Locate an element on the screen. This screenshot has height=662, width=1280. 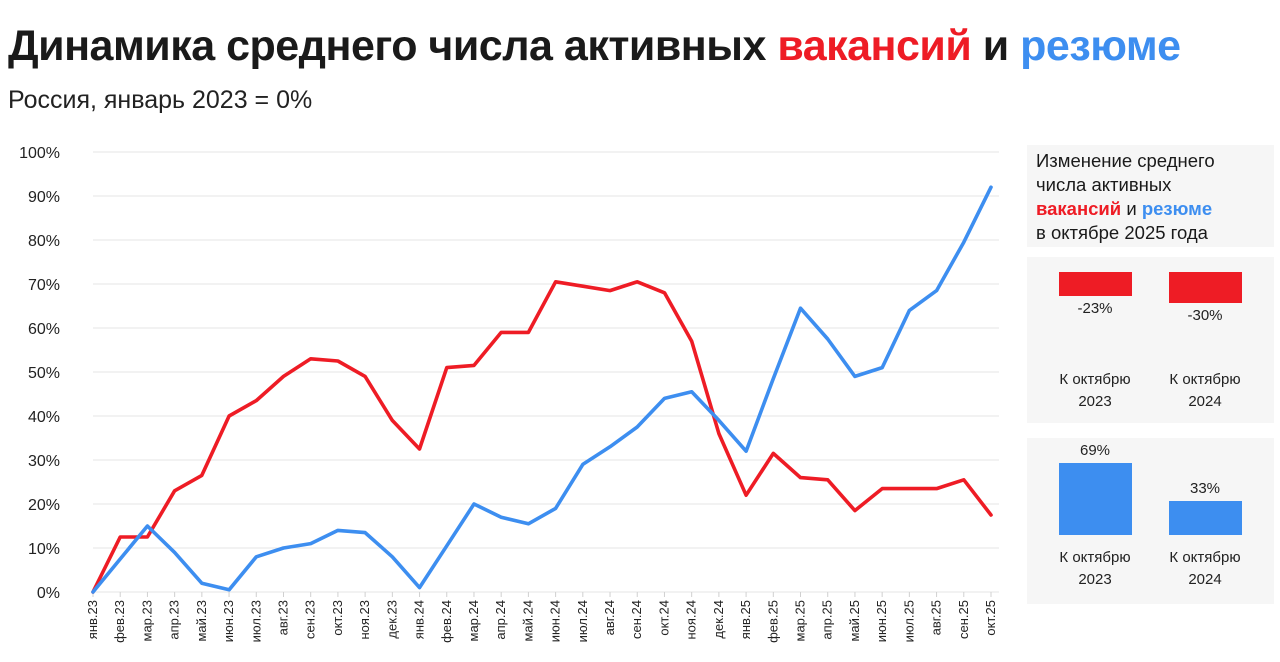
x-tick-label: фев.24 is located at coordinates (446, 621).